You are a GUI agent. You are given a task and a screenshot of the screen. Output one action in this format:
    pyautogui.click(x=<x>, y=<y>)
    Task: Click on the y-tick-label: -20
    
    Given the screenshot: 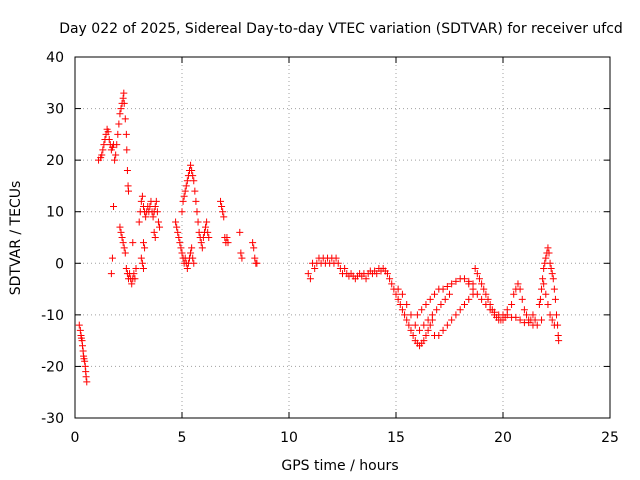 What is the action you would take?
    pyautogui.click(x=52, y=367)
    